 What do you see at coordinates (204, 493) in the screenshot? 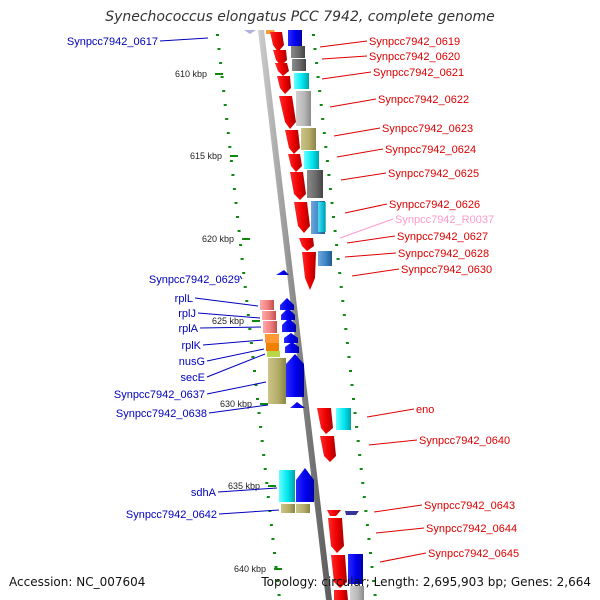
I see `gene-label-left: sdhA` at bounding box center [204, 493].